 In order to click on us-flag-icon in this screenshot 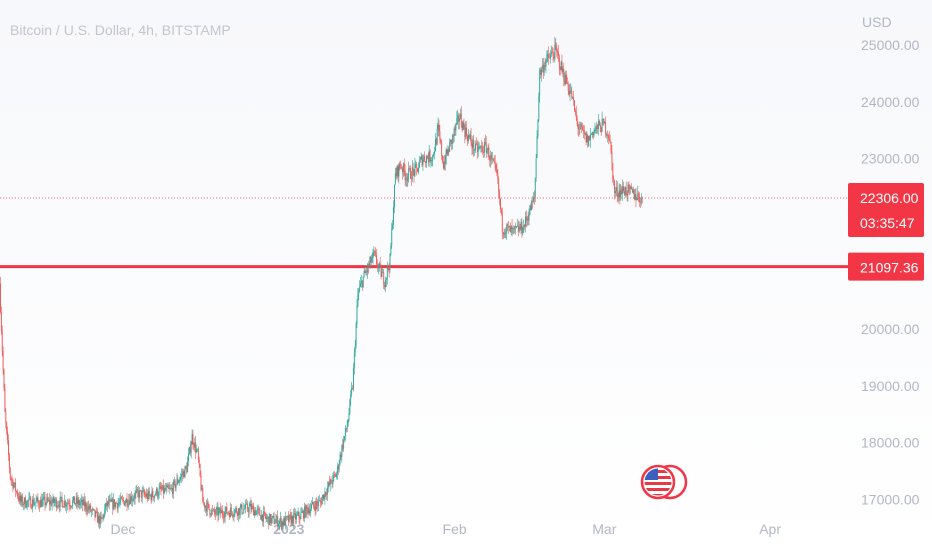, I will do `click(664, 482)`.